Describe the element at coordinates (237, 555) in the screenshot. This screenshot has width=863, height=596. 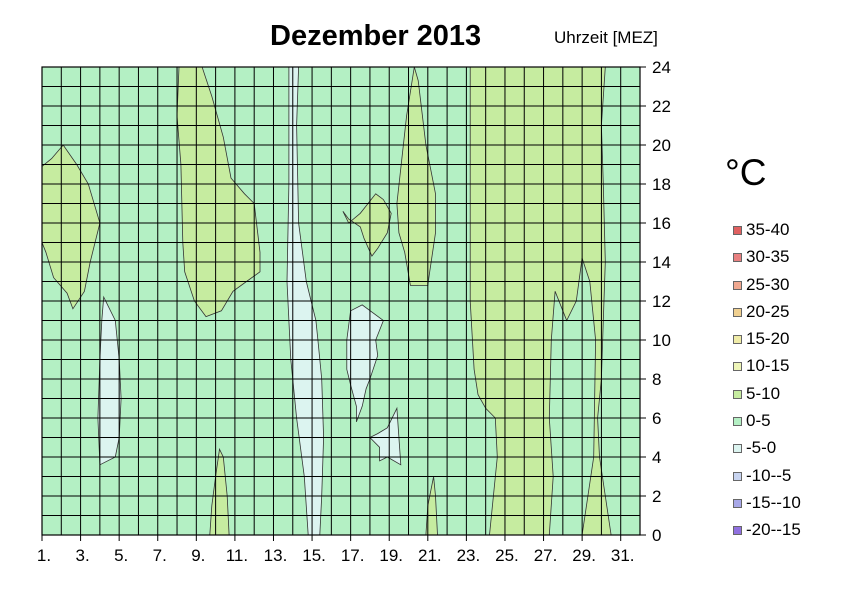
I see `x-tick-label: 11.` at that location.